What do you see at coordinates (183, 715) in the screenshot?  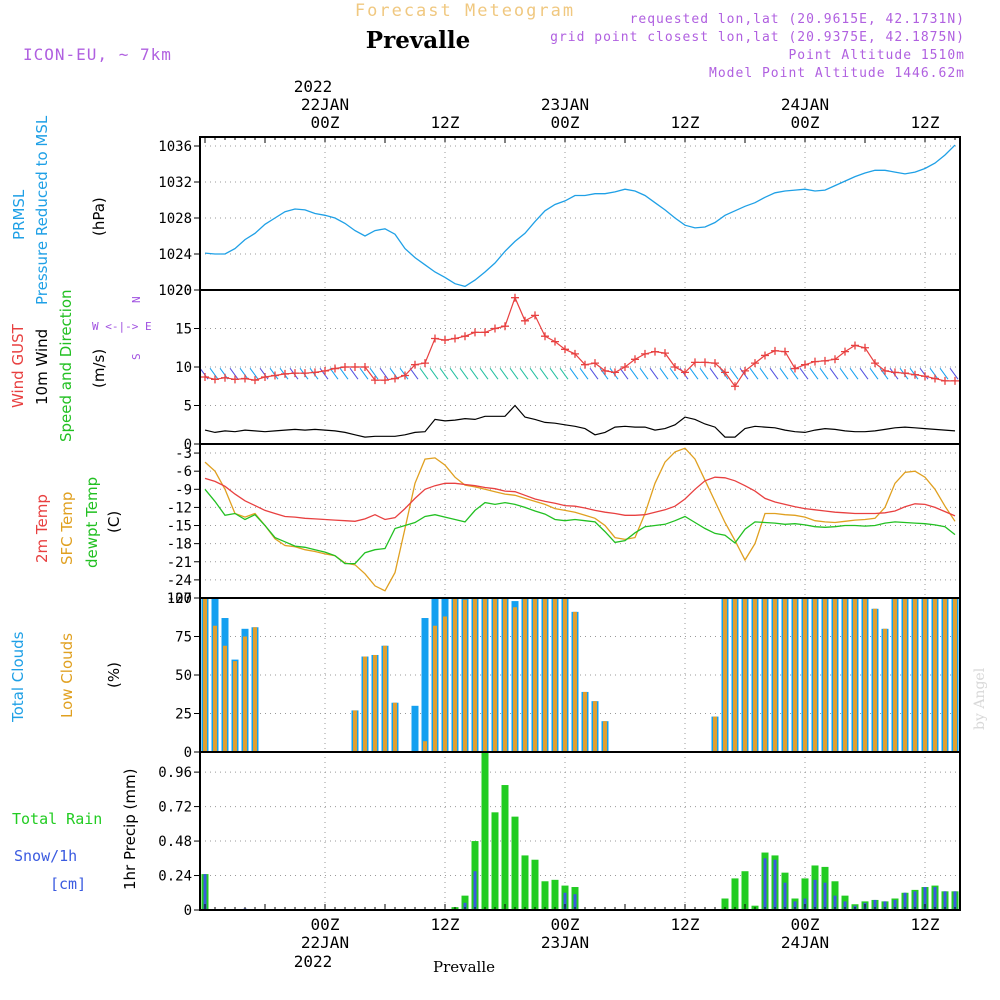 I see `cloud-tick-label: 25` at bounding box center [183, 715].